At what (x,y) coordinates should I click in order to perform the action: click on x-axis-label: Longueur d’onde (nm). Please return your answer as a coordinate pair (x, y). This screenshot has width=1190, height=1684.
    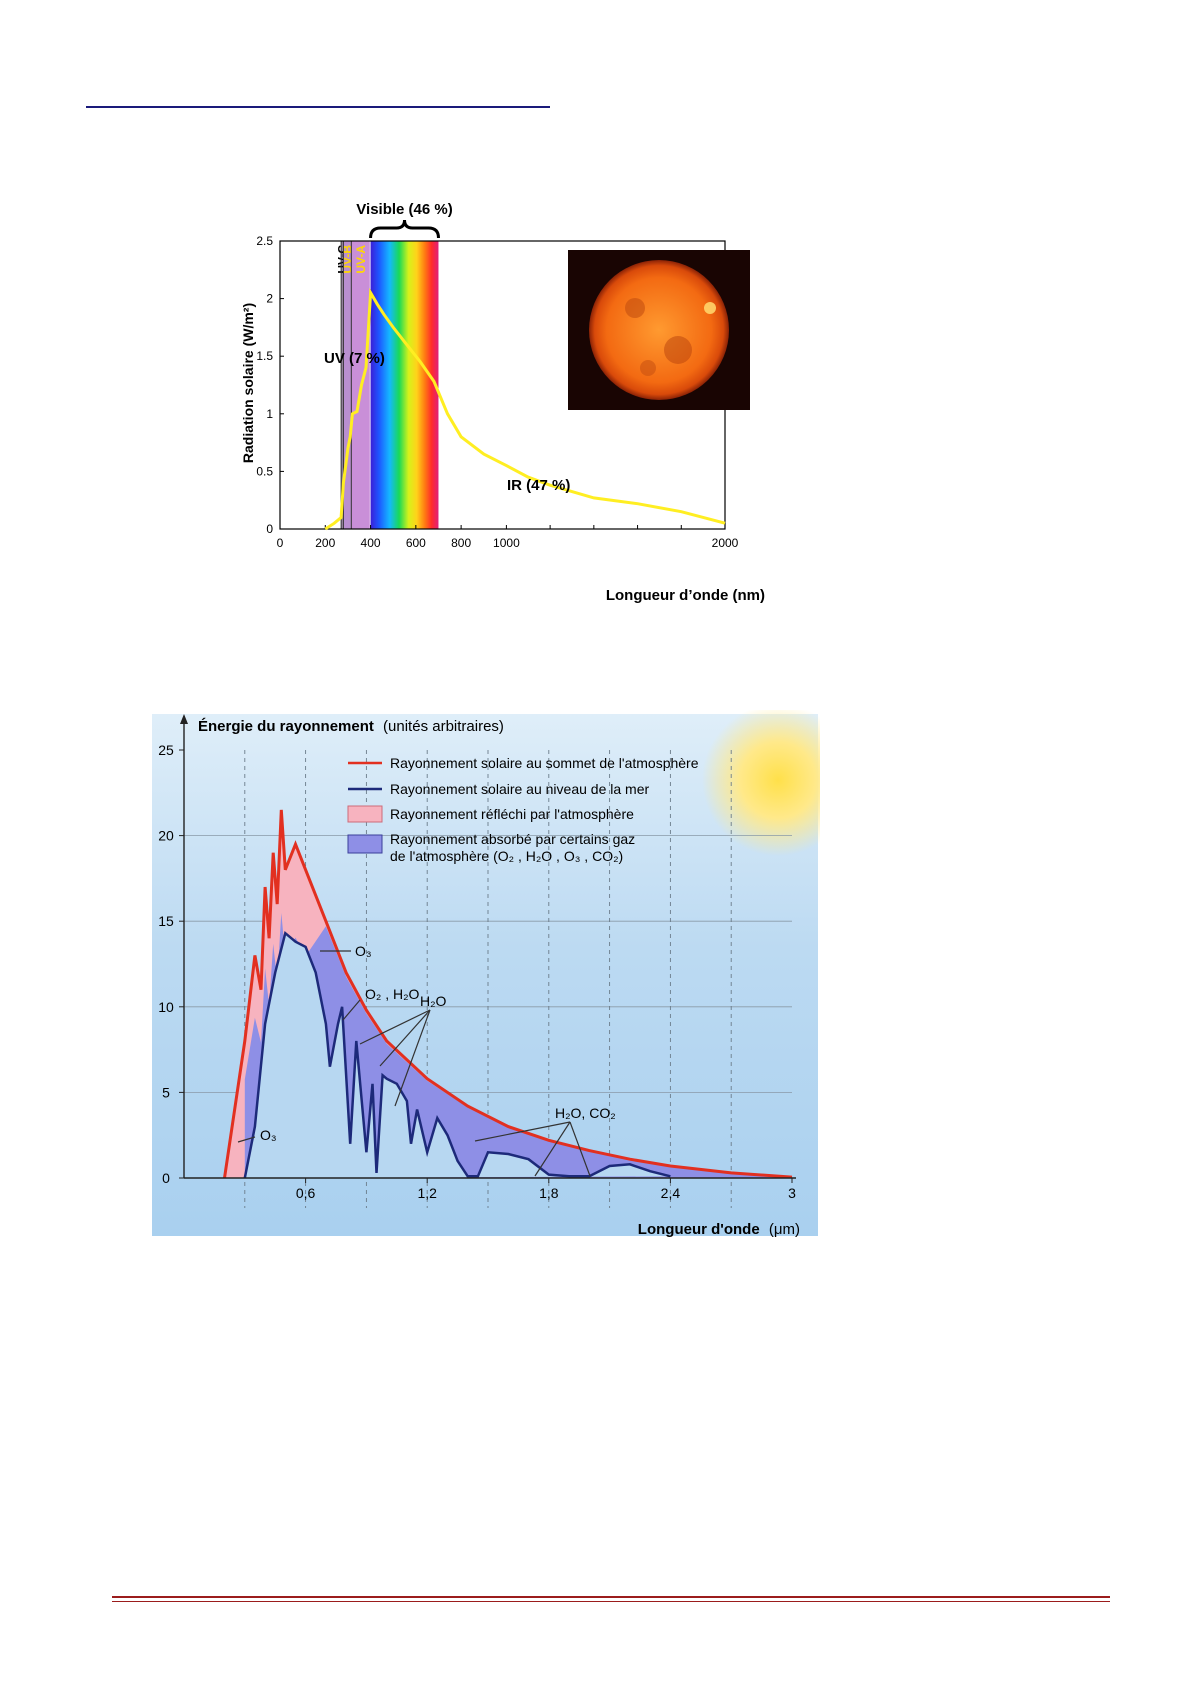
    Looking at the image, I should click on (685, 595).